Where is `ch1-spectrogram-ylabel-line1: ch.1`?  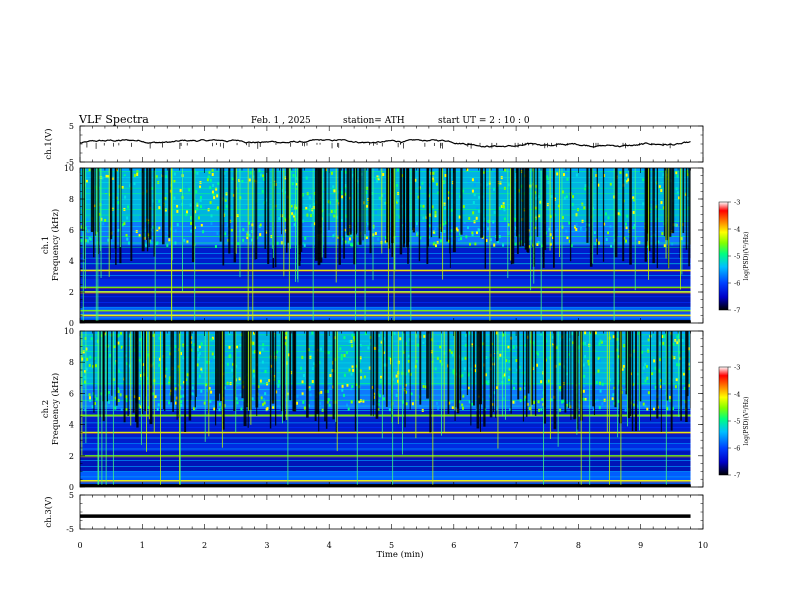
ch1-spectrogram-ylabel-line1: ch.1 is located at coordinates (46, 245).